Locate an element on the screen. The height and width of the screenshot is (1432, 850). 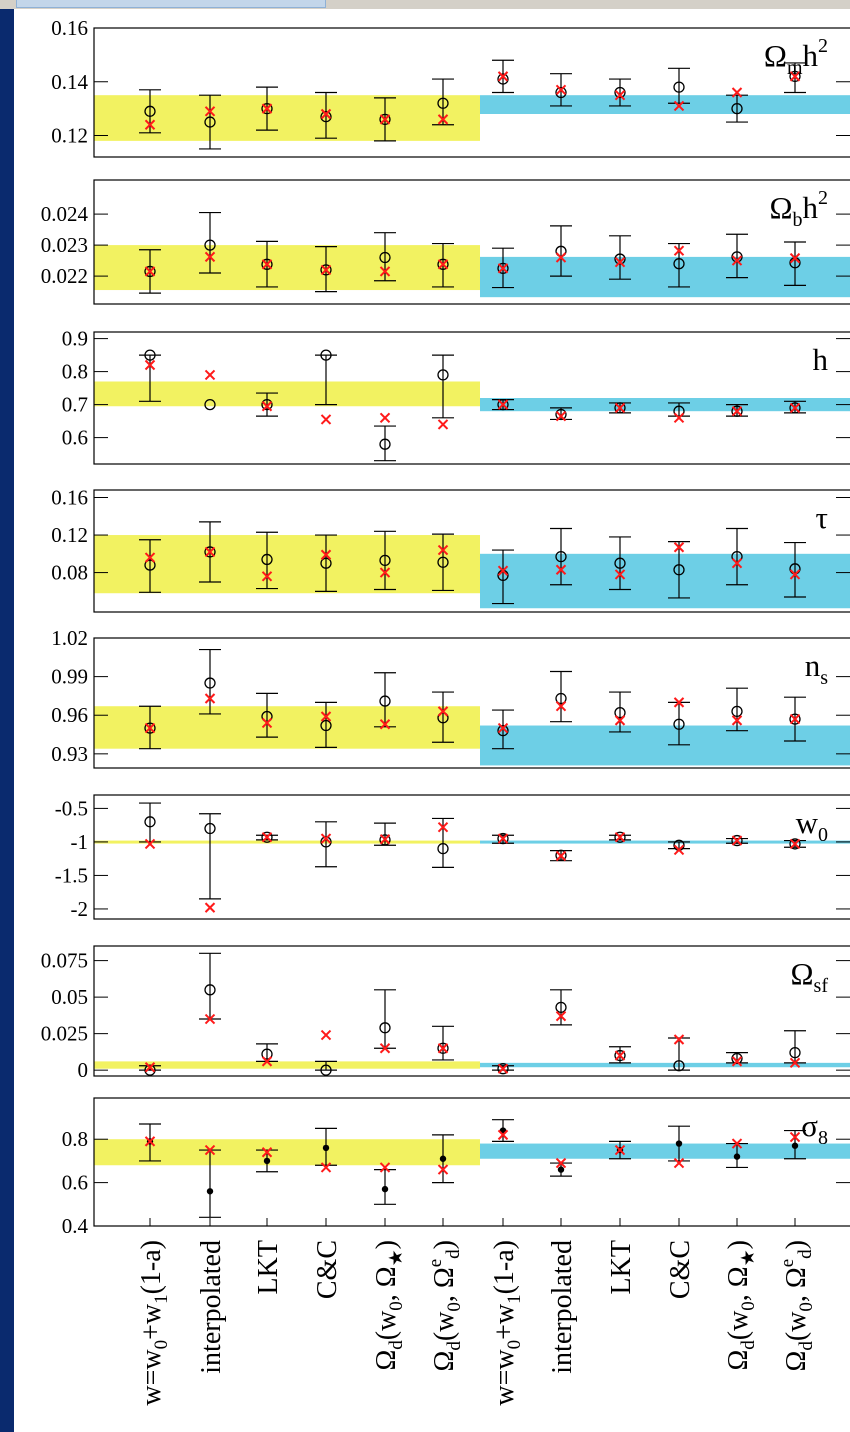
y-tick-label: 0.05 is located at coordinates (69, 997).